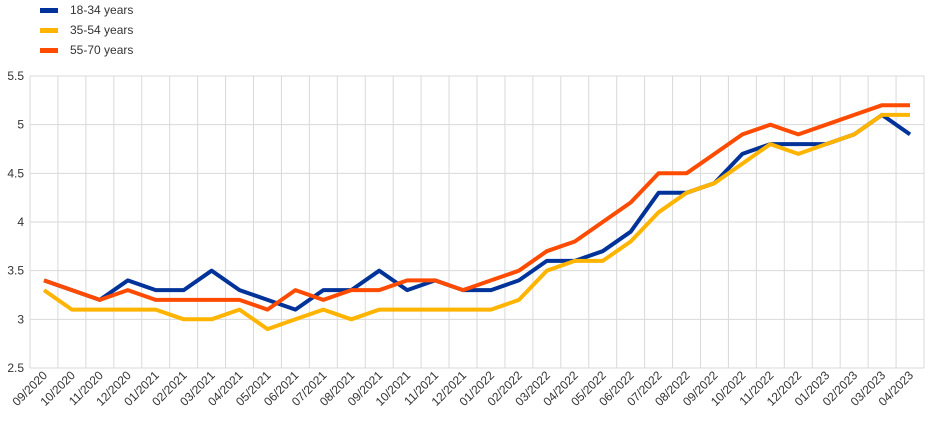 The height and width of the screenshot is (423, 948). Describe the element at coordinates (20, 319) in the screenshot. I see `y-tick-label: 3` at that location.